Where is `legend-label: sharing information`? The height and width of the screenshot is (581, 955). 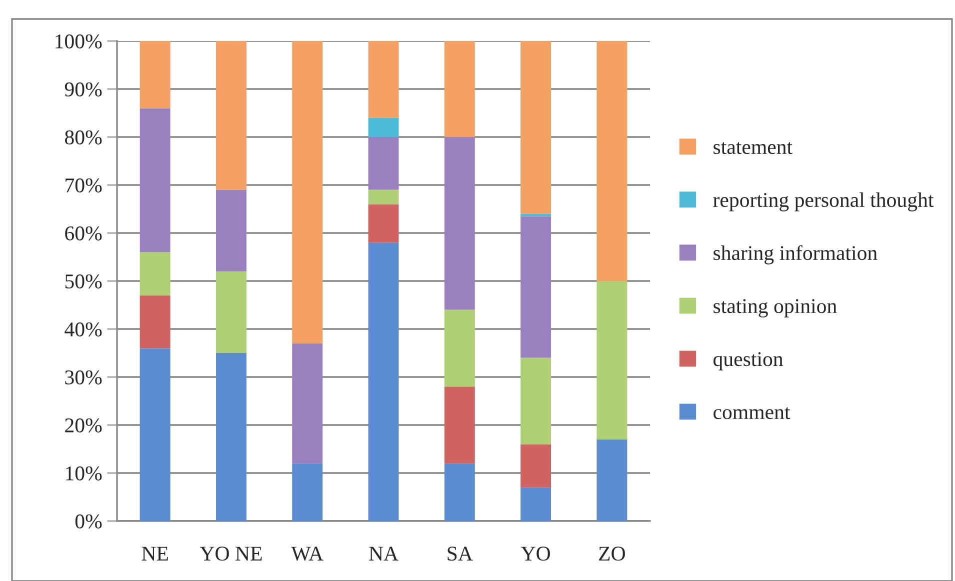 legend-label: sharing information is located at coordinates (796, 254).